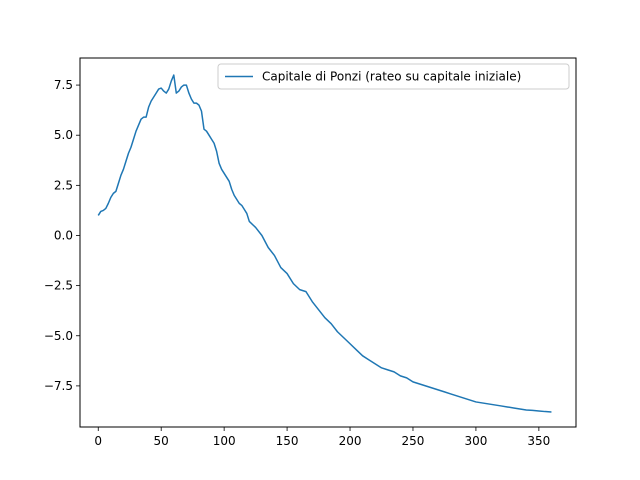  What do you see at coordinates (350, 441) in the screenshot?
I see `x-tick-label: 200` at bounding box center [350, 441].